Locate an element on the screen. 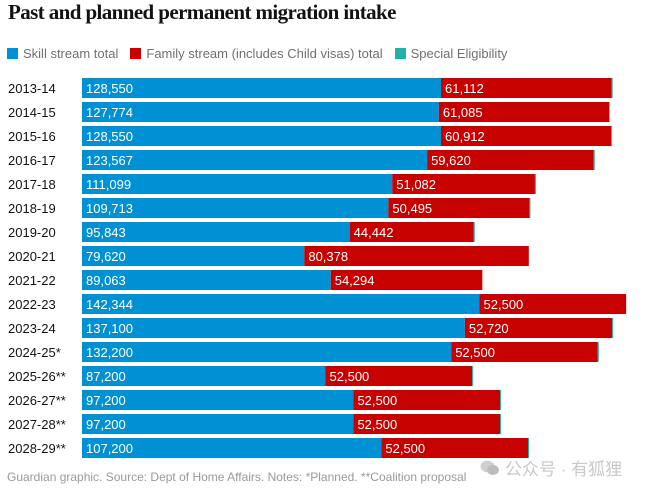 The image size is (662, 495). wechat-icon is located at coordinates (489, 467).